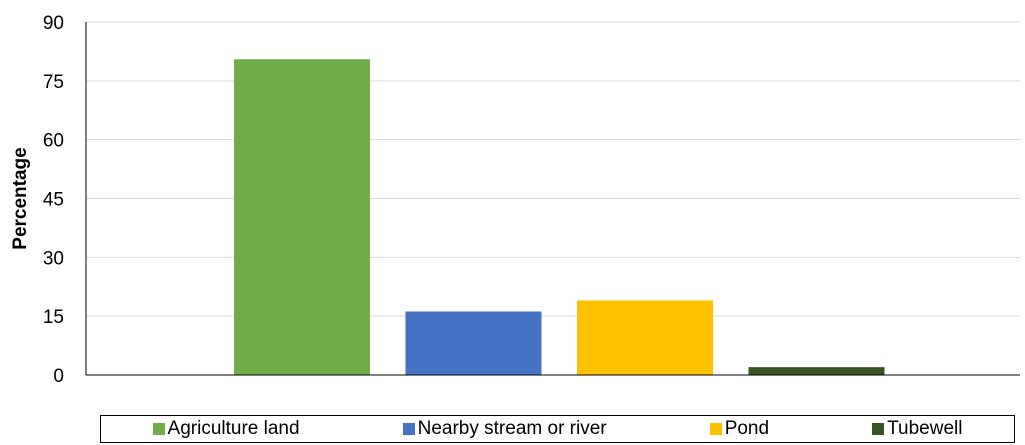  Describe the element at coordinates (233, 428) in the screenshot. I see `legend-label: Agriculture land` at that location.